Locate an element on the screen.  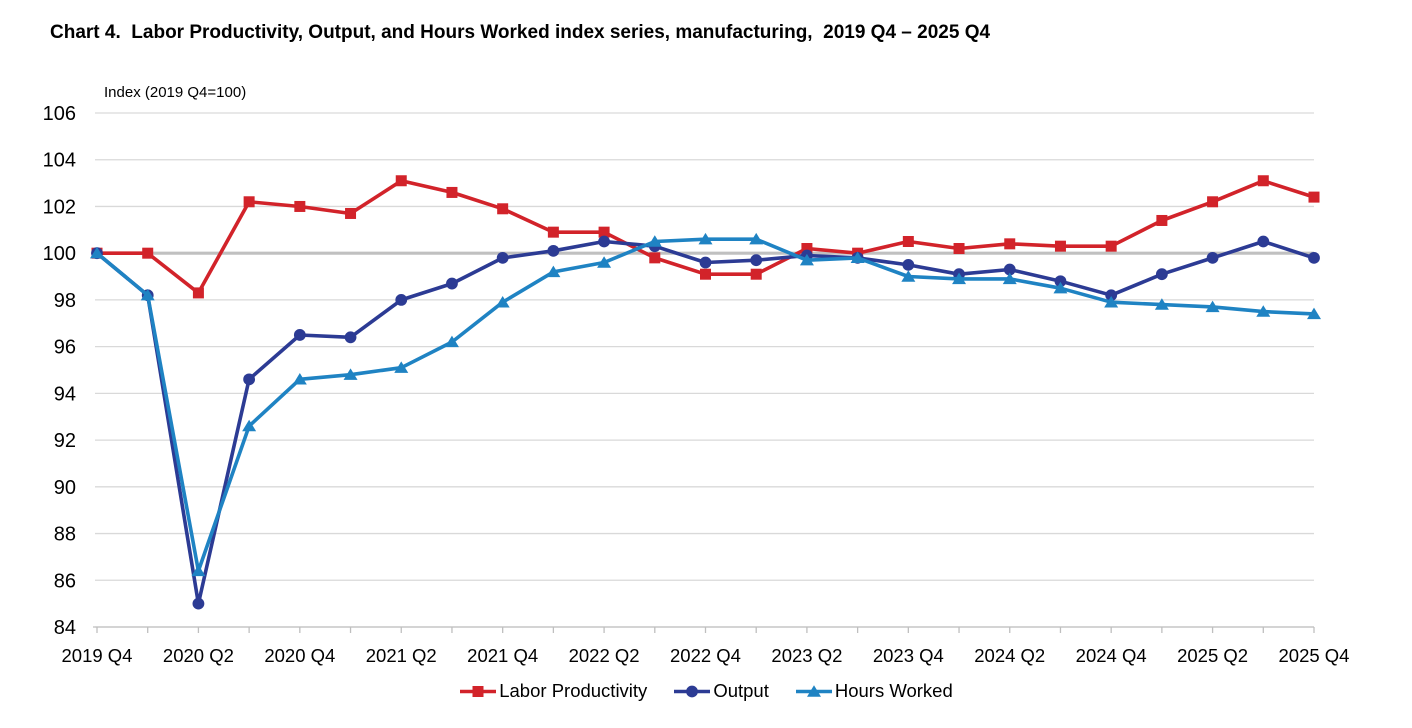
x-axis-tick-label: 2024 Q2 is located at coordinates (1009, 655).